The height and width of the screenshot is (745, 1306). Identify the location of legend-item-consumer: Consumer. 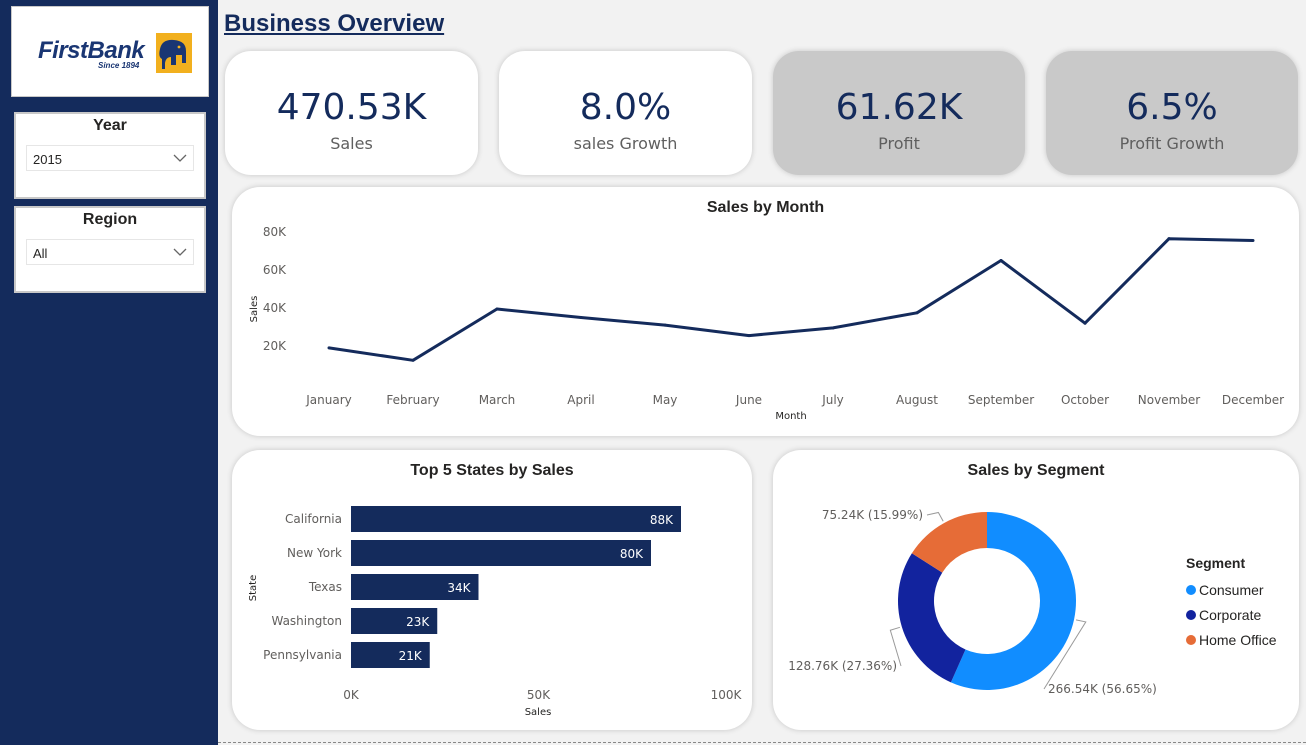
(1231, 589).